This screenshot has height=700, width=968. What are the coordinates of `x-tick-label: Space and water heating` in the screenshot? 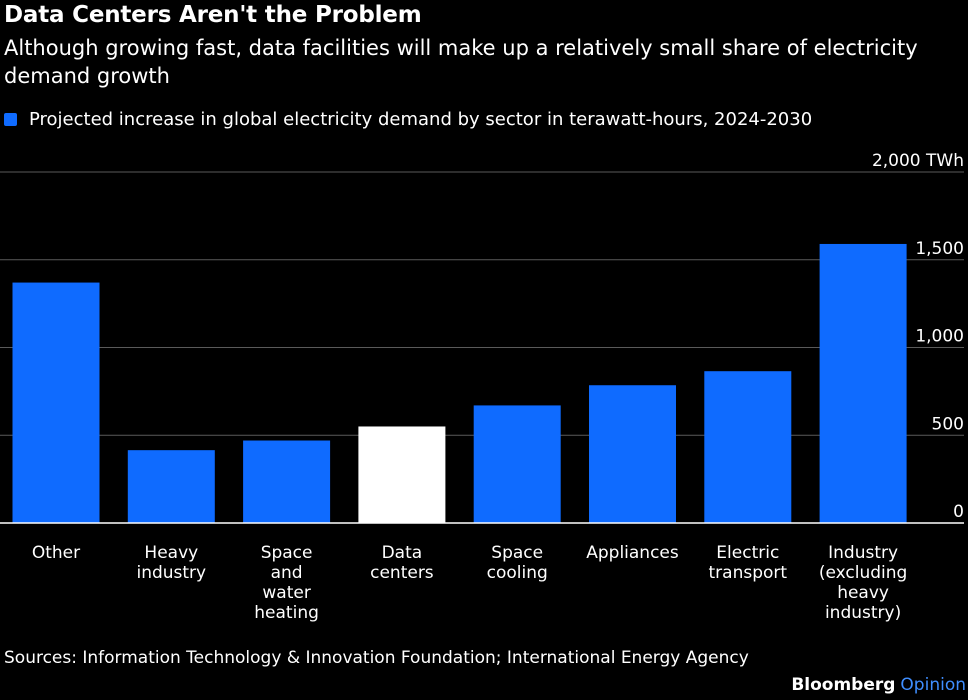 It's located at (286, 583).